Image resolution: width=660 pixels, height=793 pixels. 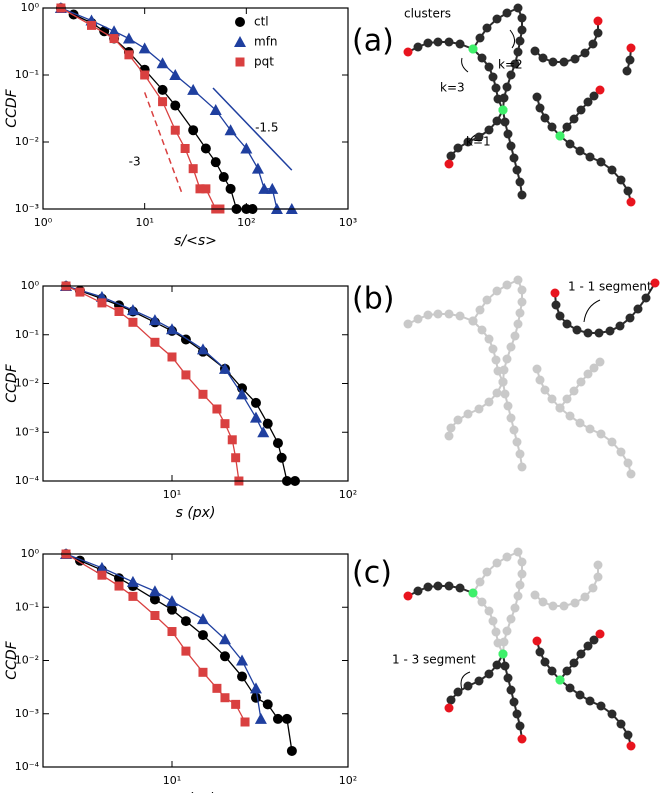 What do you see at coordinates (43, 222) in the screenshot?
I see `x-tick-label: 10⁰` at bounding box center [43, 222].